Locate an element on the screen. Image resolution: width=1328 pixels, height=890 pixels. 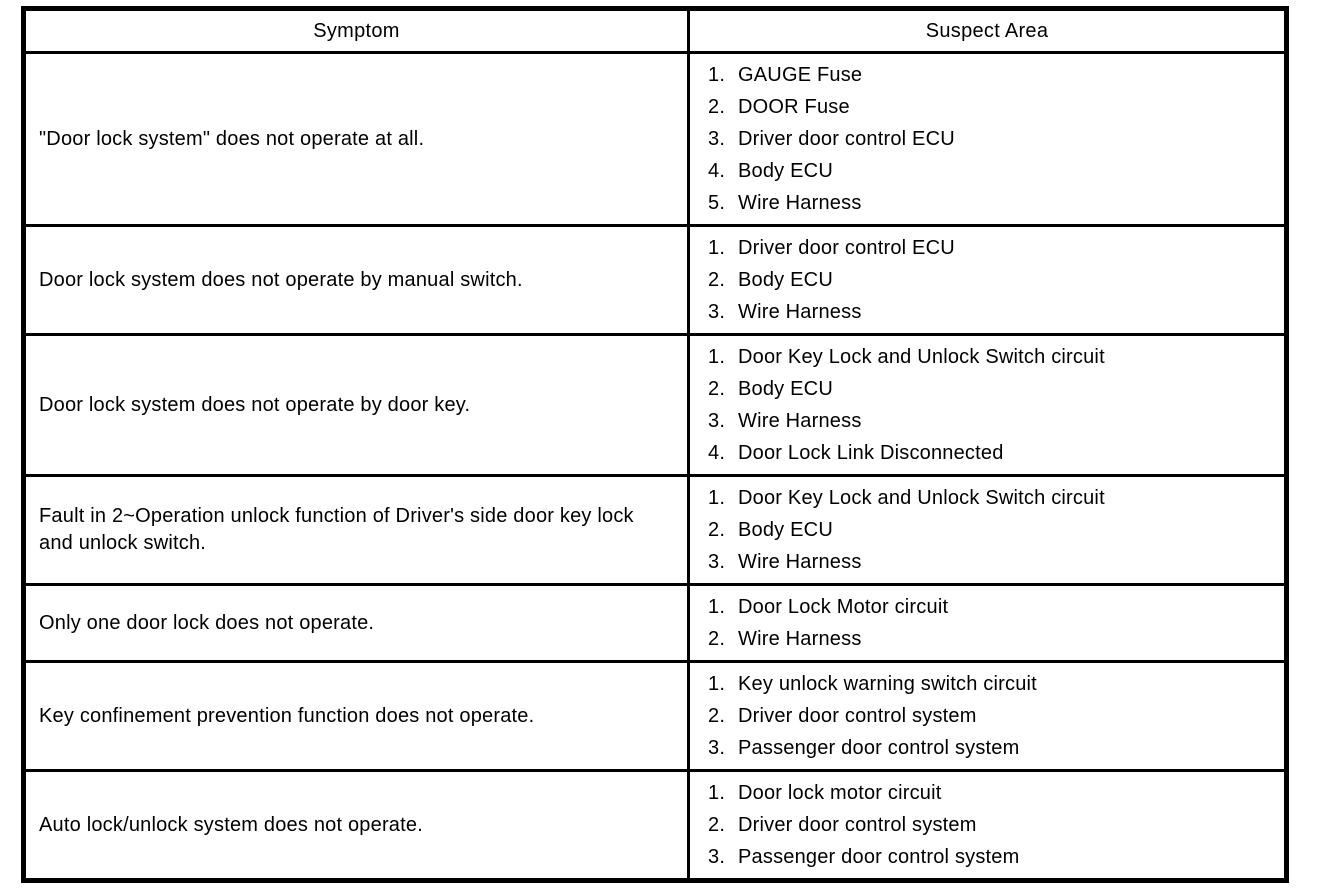
suspect-item: 1. Key unlock warning switch circuit is located at coordinates (993, 684).